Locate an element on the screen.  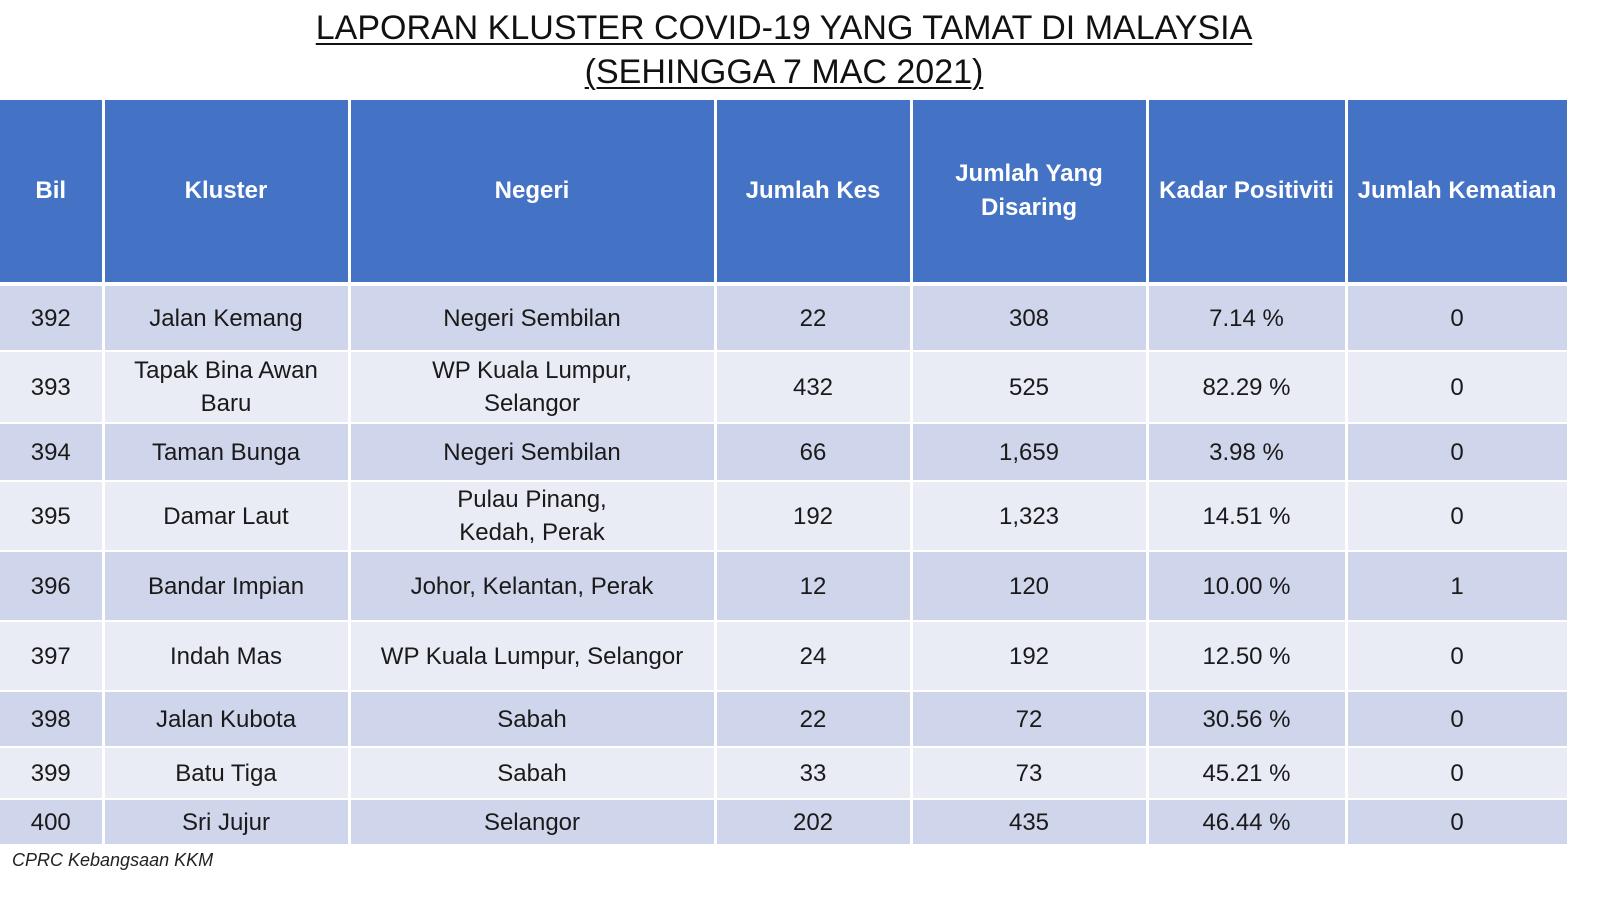
cell-kluster: Batu Tiga is located at coordinates (226, 773).